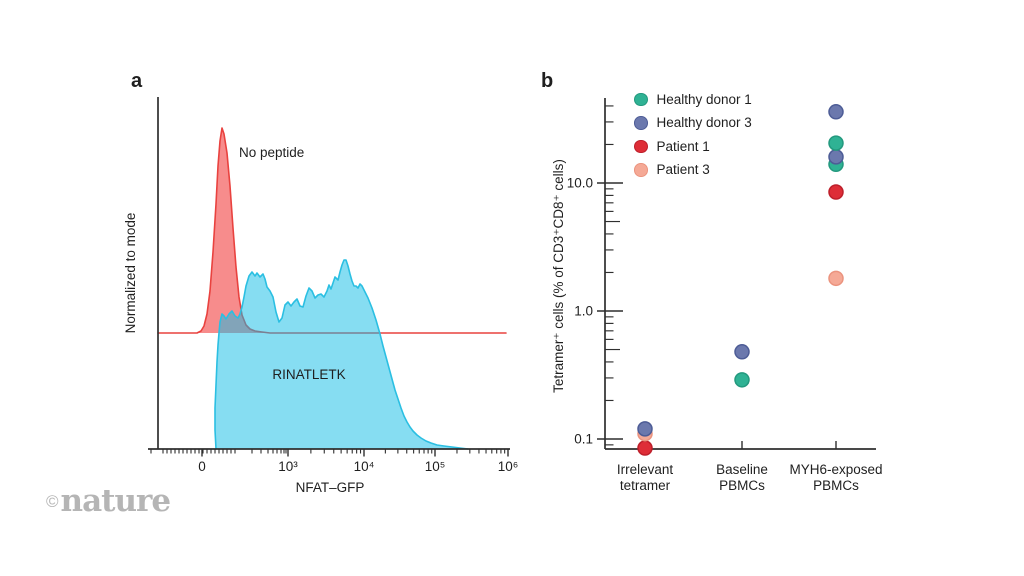  I want to click on panel-b-category-label: Irrelevant tetramer, so click(645, 477).